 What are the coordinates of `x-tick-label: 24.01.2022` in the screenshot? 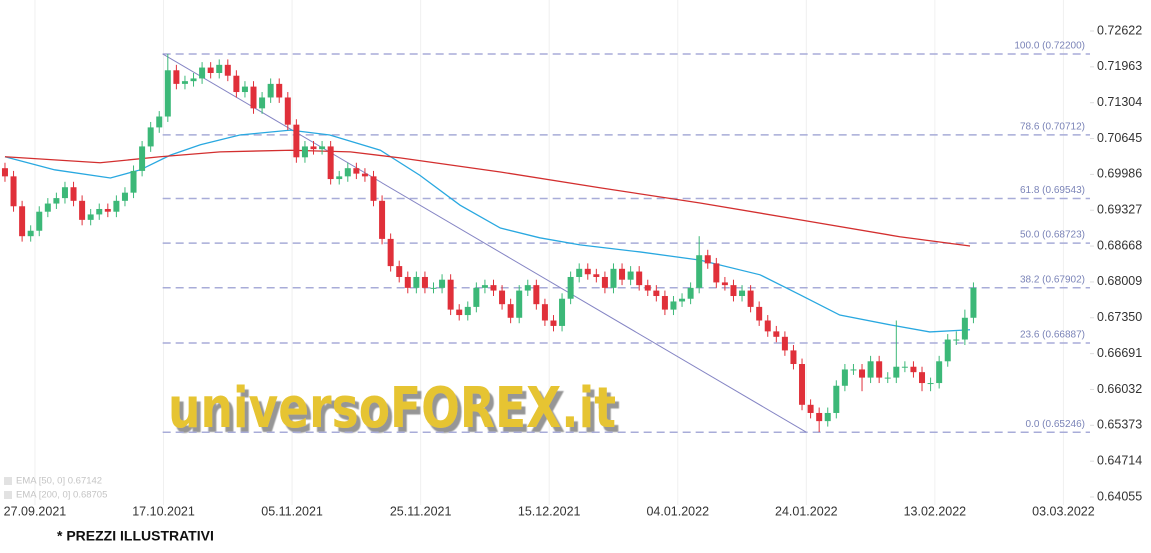 It's located at (806, 511).